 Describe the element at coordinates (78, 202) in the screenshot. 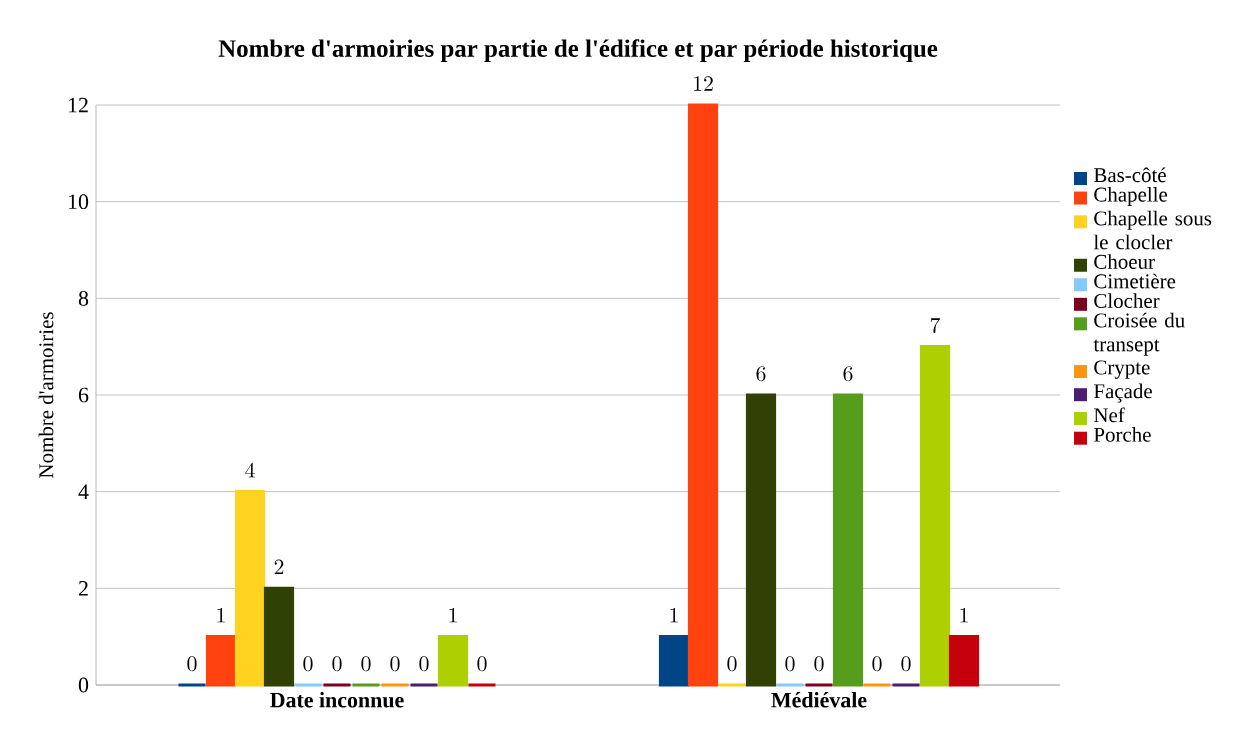

I see `y-tick-label: 10` at that location.